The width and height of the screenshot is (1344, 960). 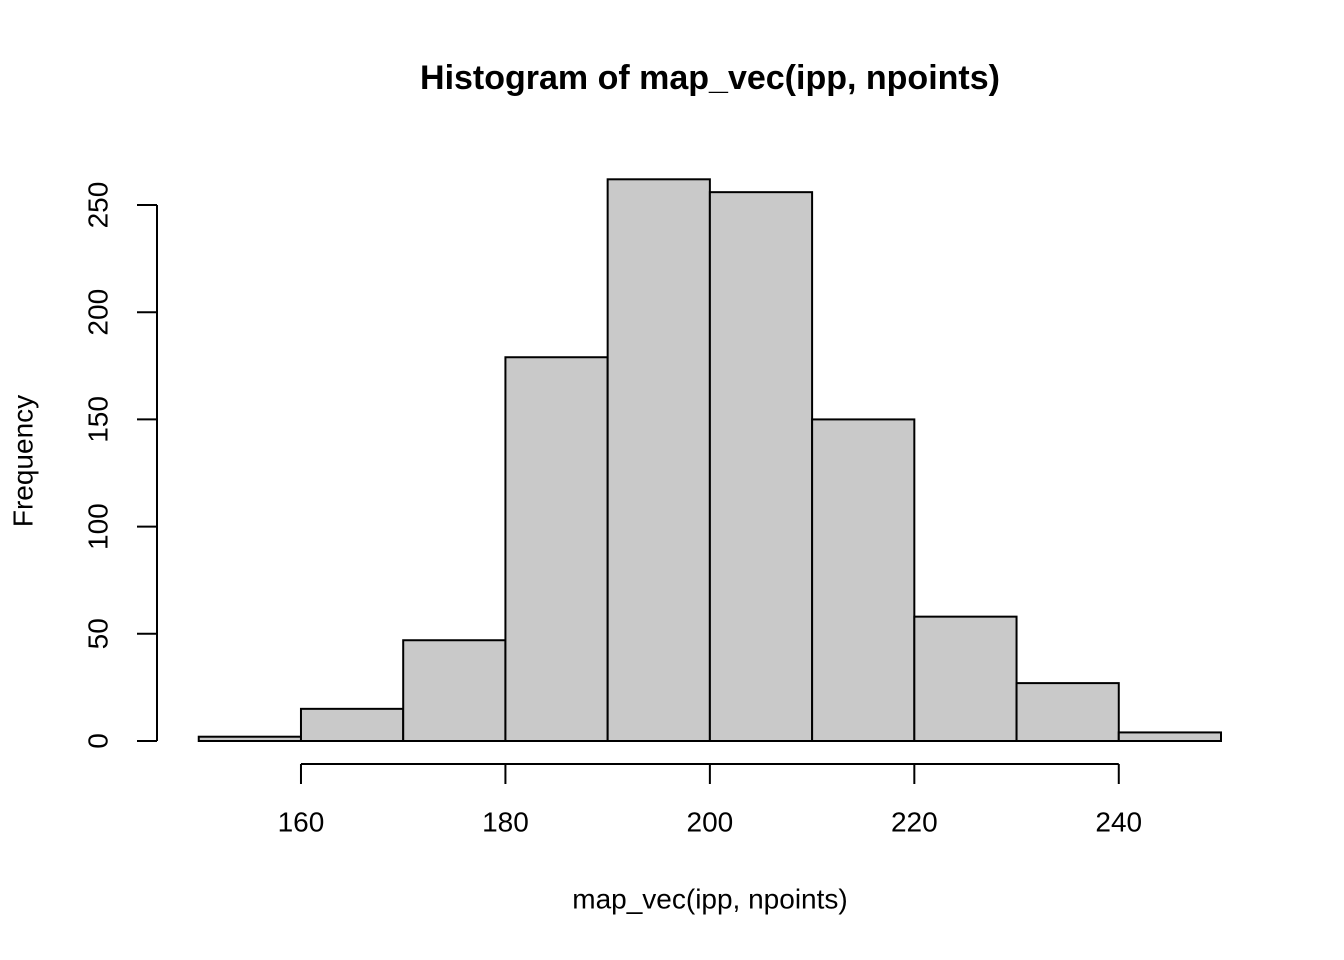 What do you see at coordinates (97, 526) in the screenshot?
I see `y-tick-label: 100` at bounding box center [97, 526].